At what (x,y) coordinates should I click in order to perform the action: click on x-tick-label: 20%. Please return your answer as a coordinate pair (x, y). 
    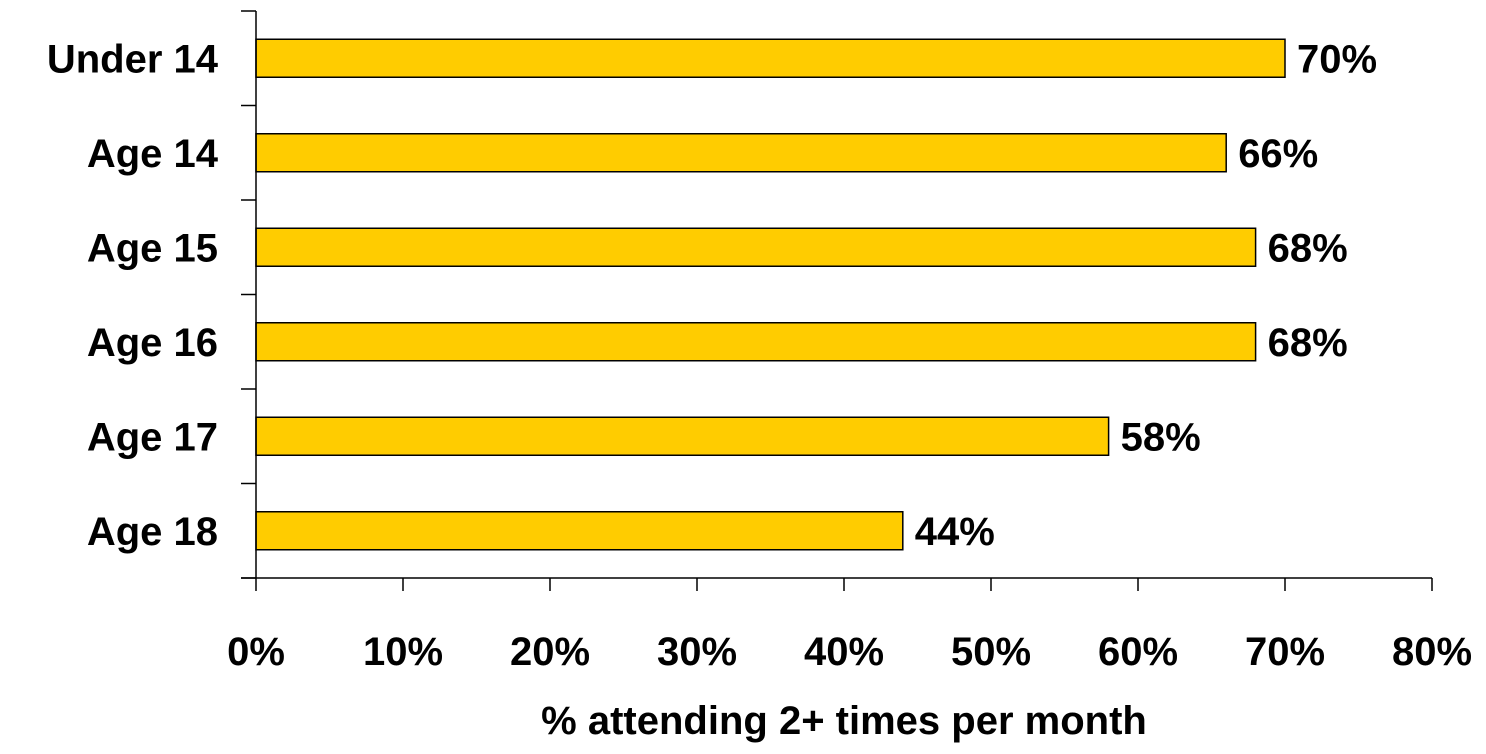
    Looking at the image, I should click on (550, 652).